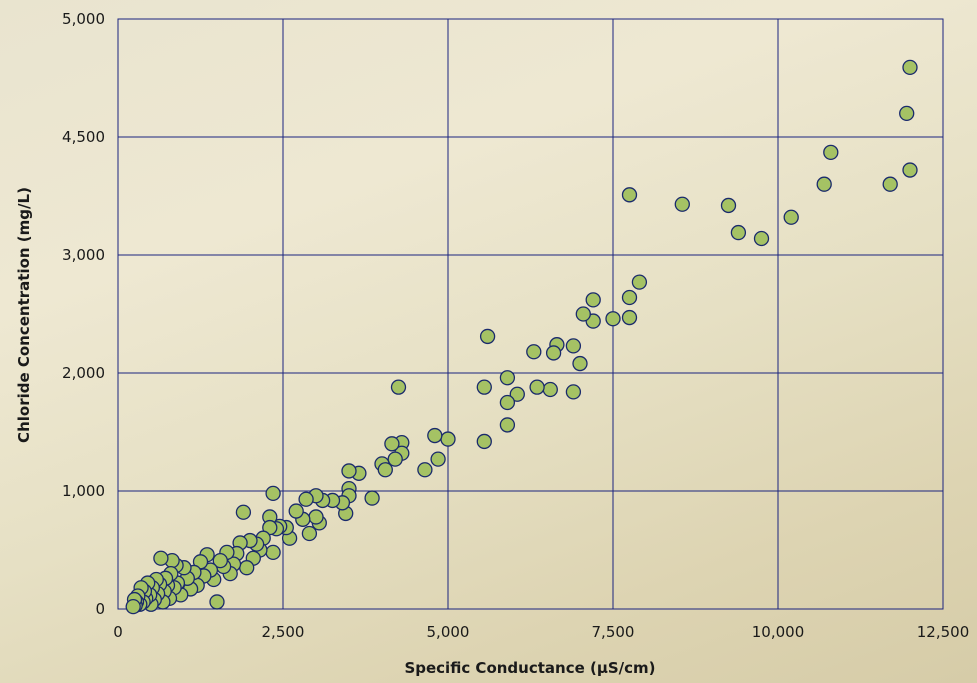 Image resolution: width=977 pixels, height=683 pixels. I want to click on y-tick-label: 0, so click(100, 609).